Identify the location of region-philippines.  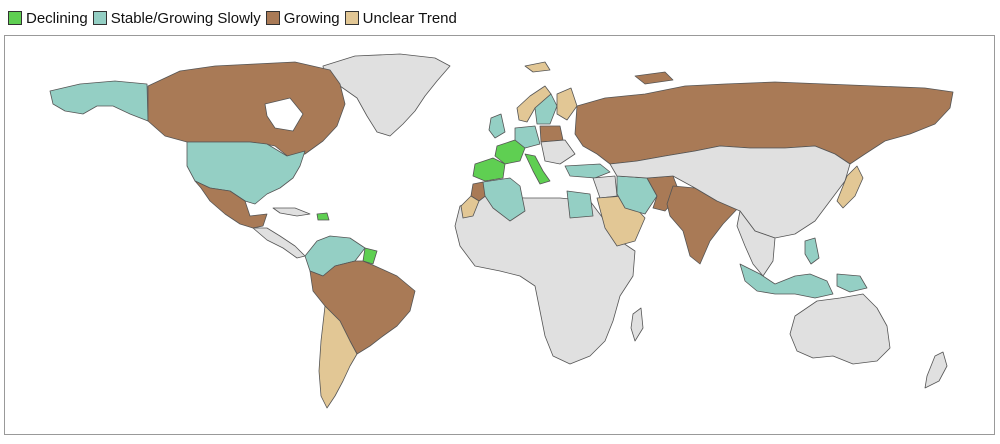
(812, 251).